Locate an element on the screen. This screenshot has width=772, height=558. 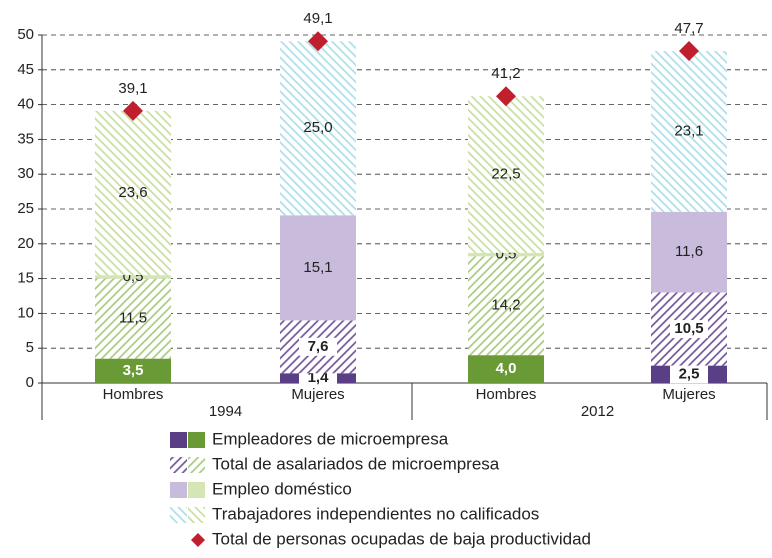
y-tick-label: 50 is located at coordinates (25, 34).